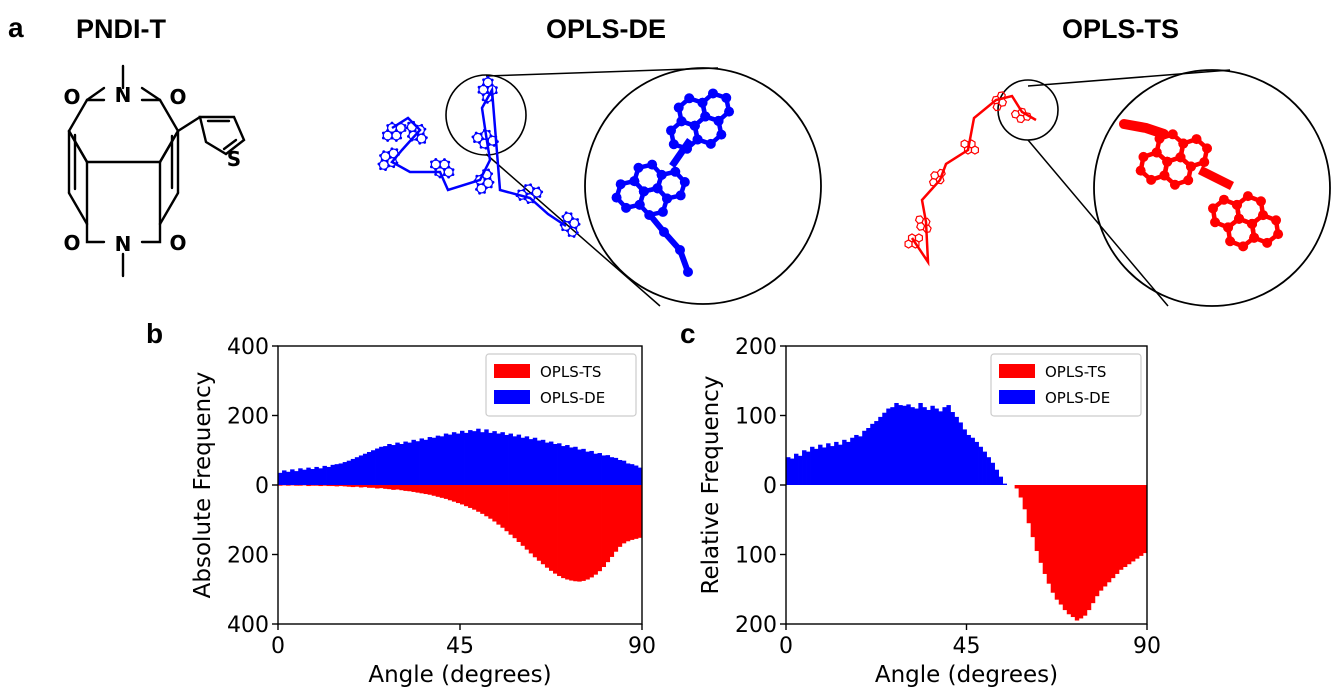  Describe the element at coordinates (248, 347) in the screenshot. I see `y-tick-label: 400` at that location.